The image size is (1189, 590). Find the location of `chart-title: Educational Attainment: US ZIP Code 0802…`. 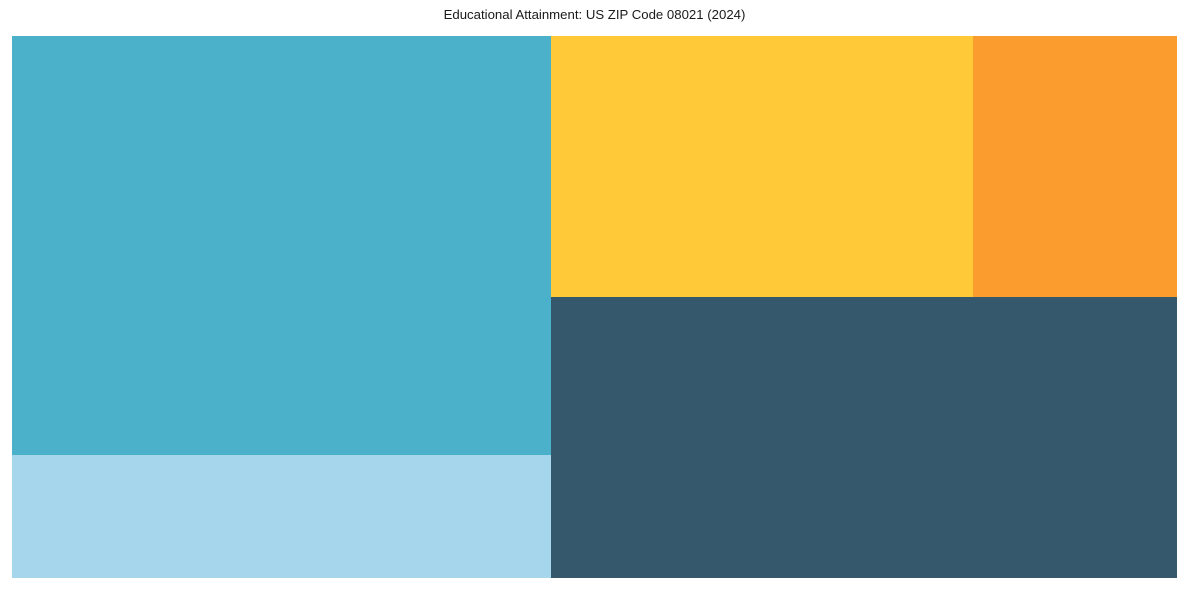

chart-title: Educational Attainment: US ZIP Code 0802… is located at coordinates (594, 14).